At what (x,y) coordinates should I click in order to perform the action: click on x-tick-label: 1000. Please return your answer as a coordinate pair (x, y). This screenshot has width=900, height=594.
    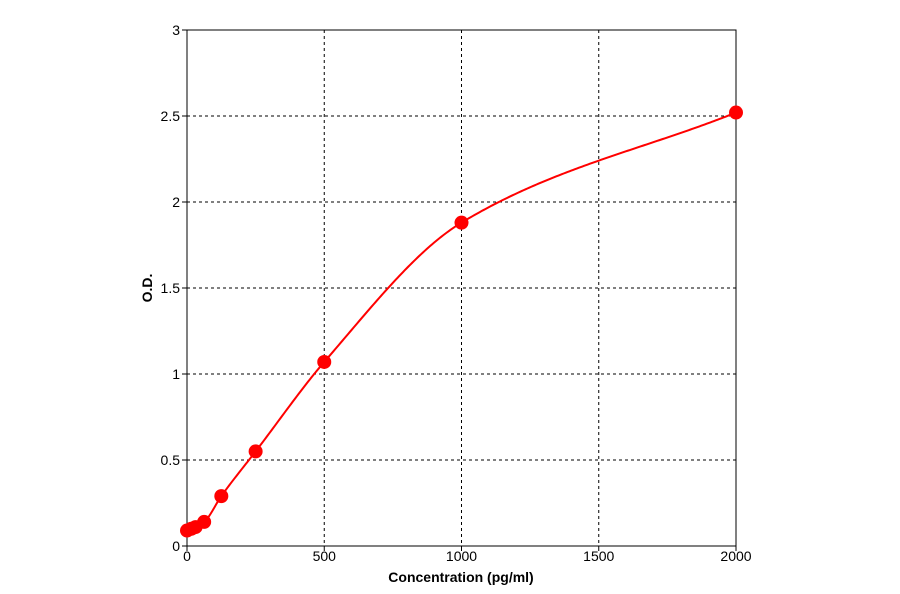
    Looking at the image, I should click on (461, 556).